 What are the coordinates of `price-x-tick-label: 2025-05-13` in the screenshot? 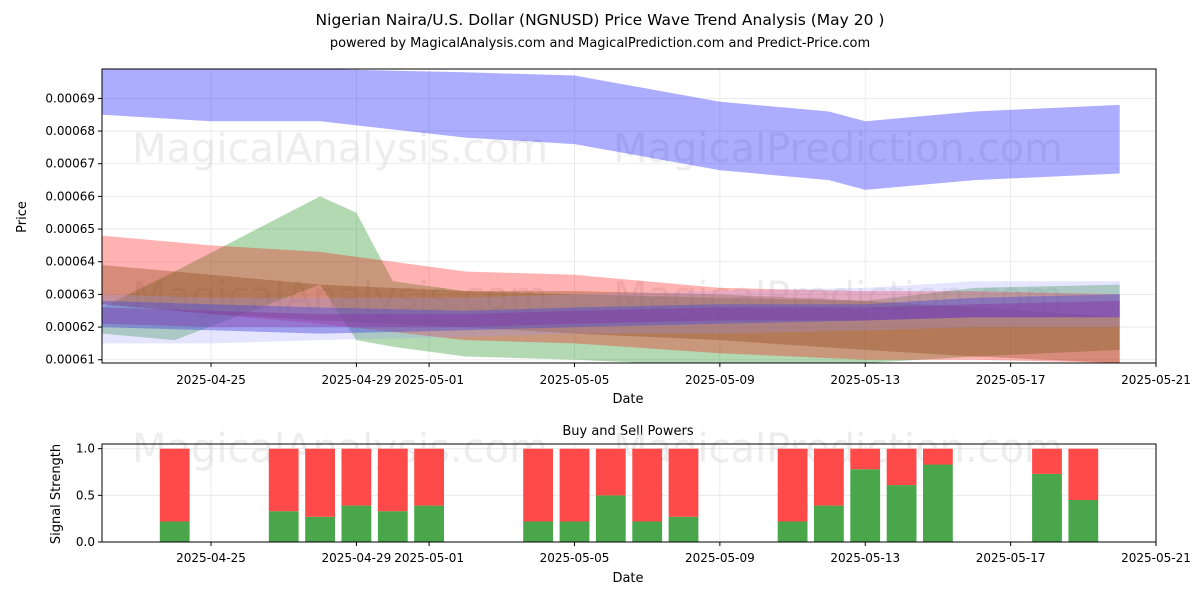 It's located at (865, 380).